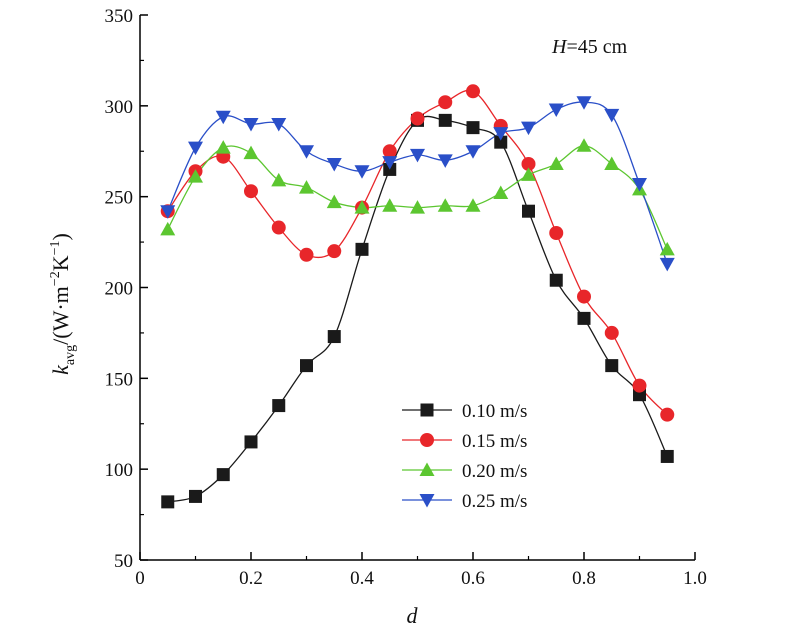 The width and height of the screenshot is (800, 631). Describe the element at coordinates (494, 501) in the screenshot. I see `legend-label: 0.25 m/s` at that location.